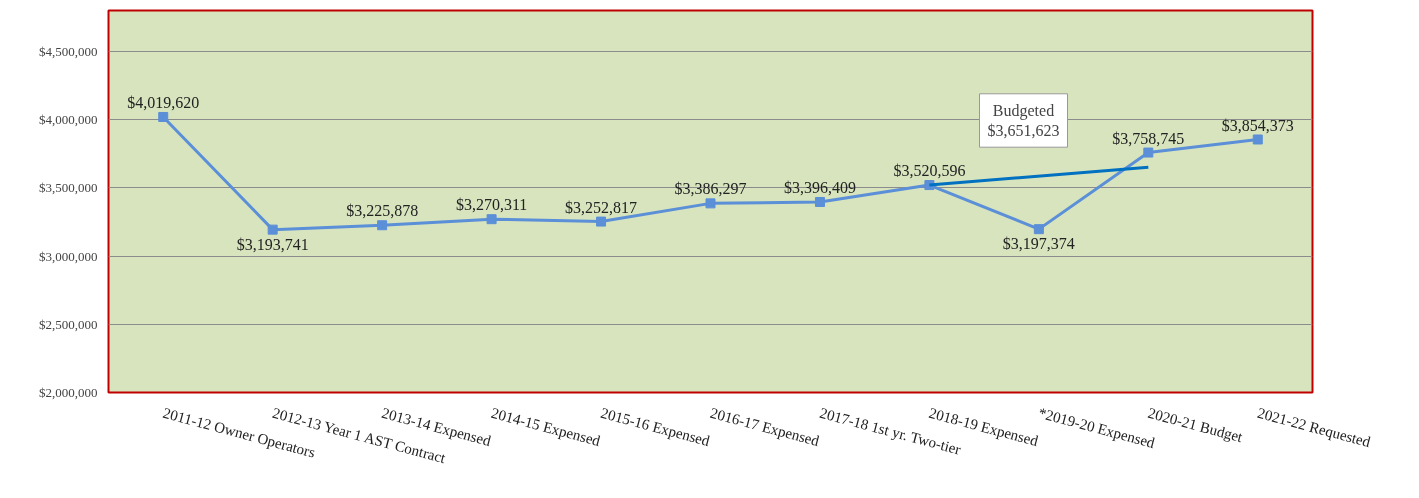  Describe the element at coordinates (272, 244) in the screenshot. I see `data-label: $3,193,741` at that location.